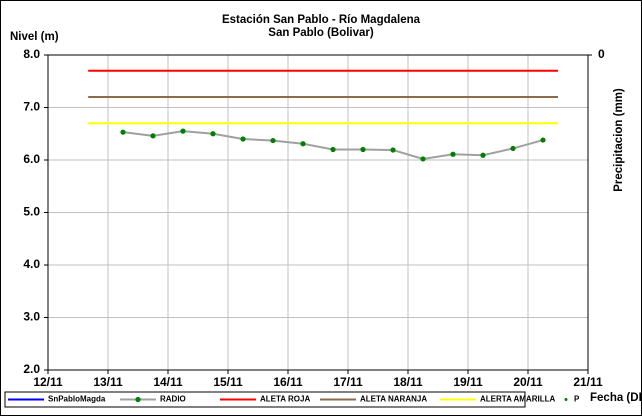  I want to click on y-tick-label: 6.0, so click(31, 159).